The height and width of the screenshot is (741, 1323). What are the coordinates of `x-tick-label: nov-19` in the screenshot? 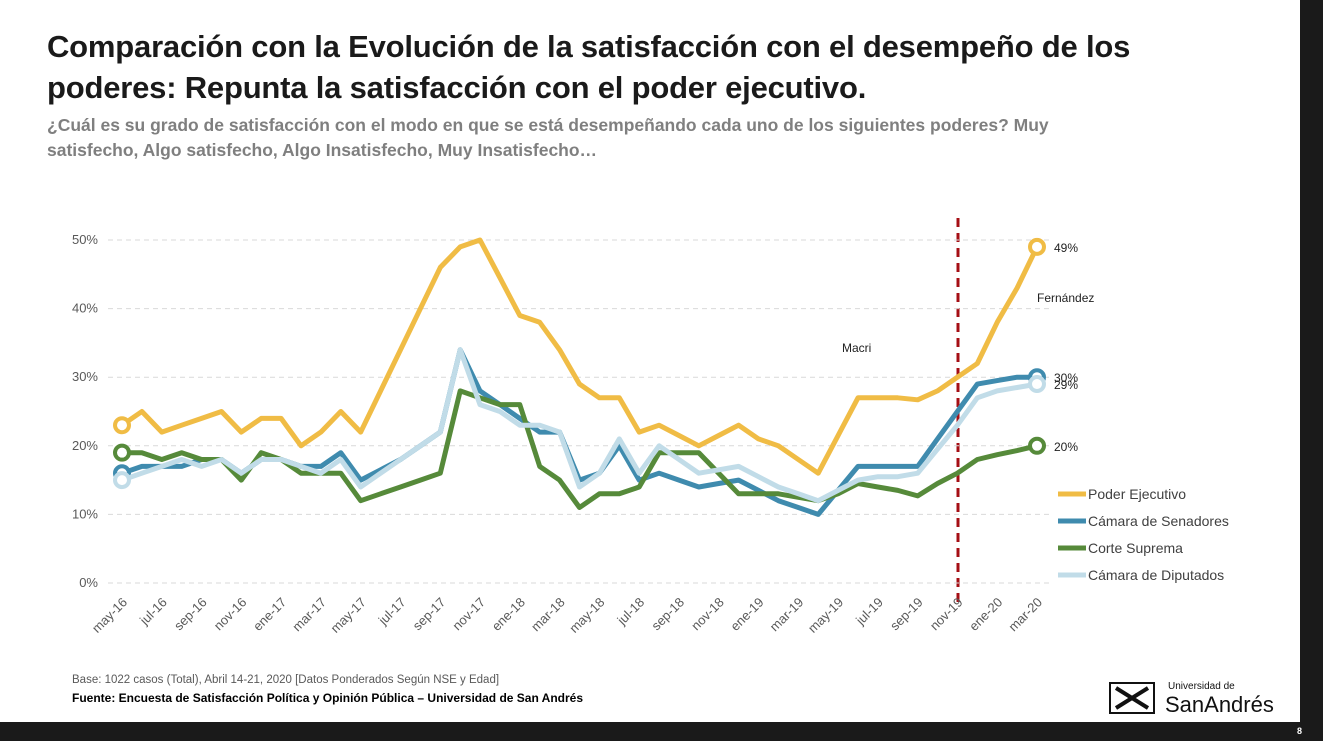 It's located at (946, 614).